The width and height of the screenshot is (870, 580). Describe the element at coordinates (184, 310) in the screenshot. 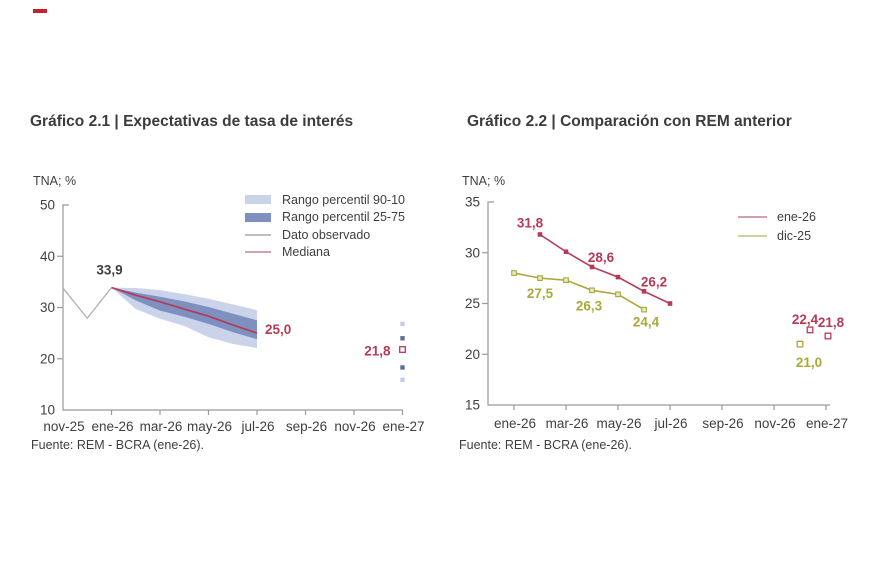

I see `median-line` at that location.